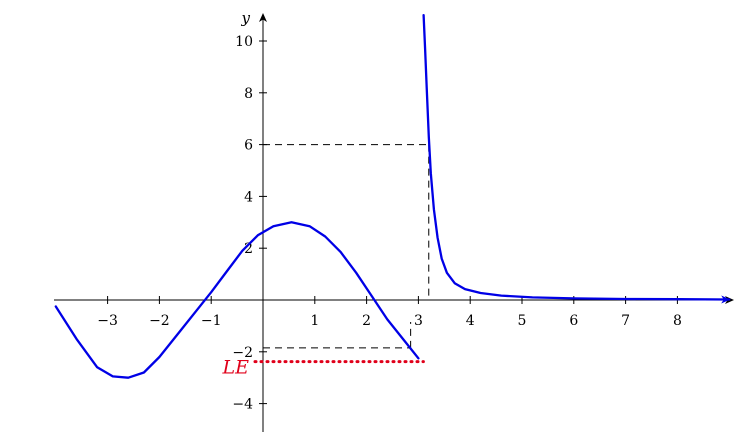 The image size is (747, 442). What do you see at coordinates (346, 246) in the screenshot?
I see `guide-lines` at bounding box center [346, 246].